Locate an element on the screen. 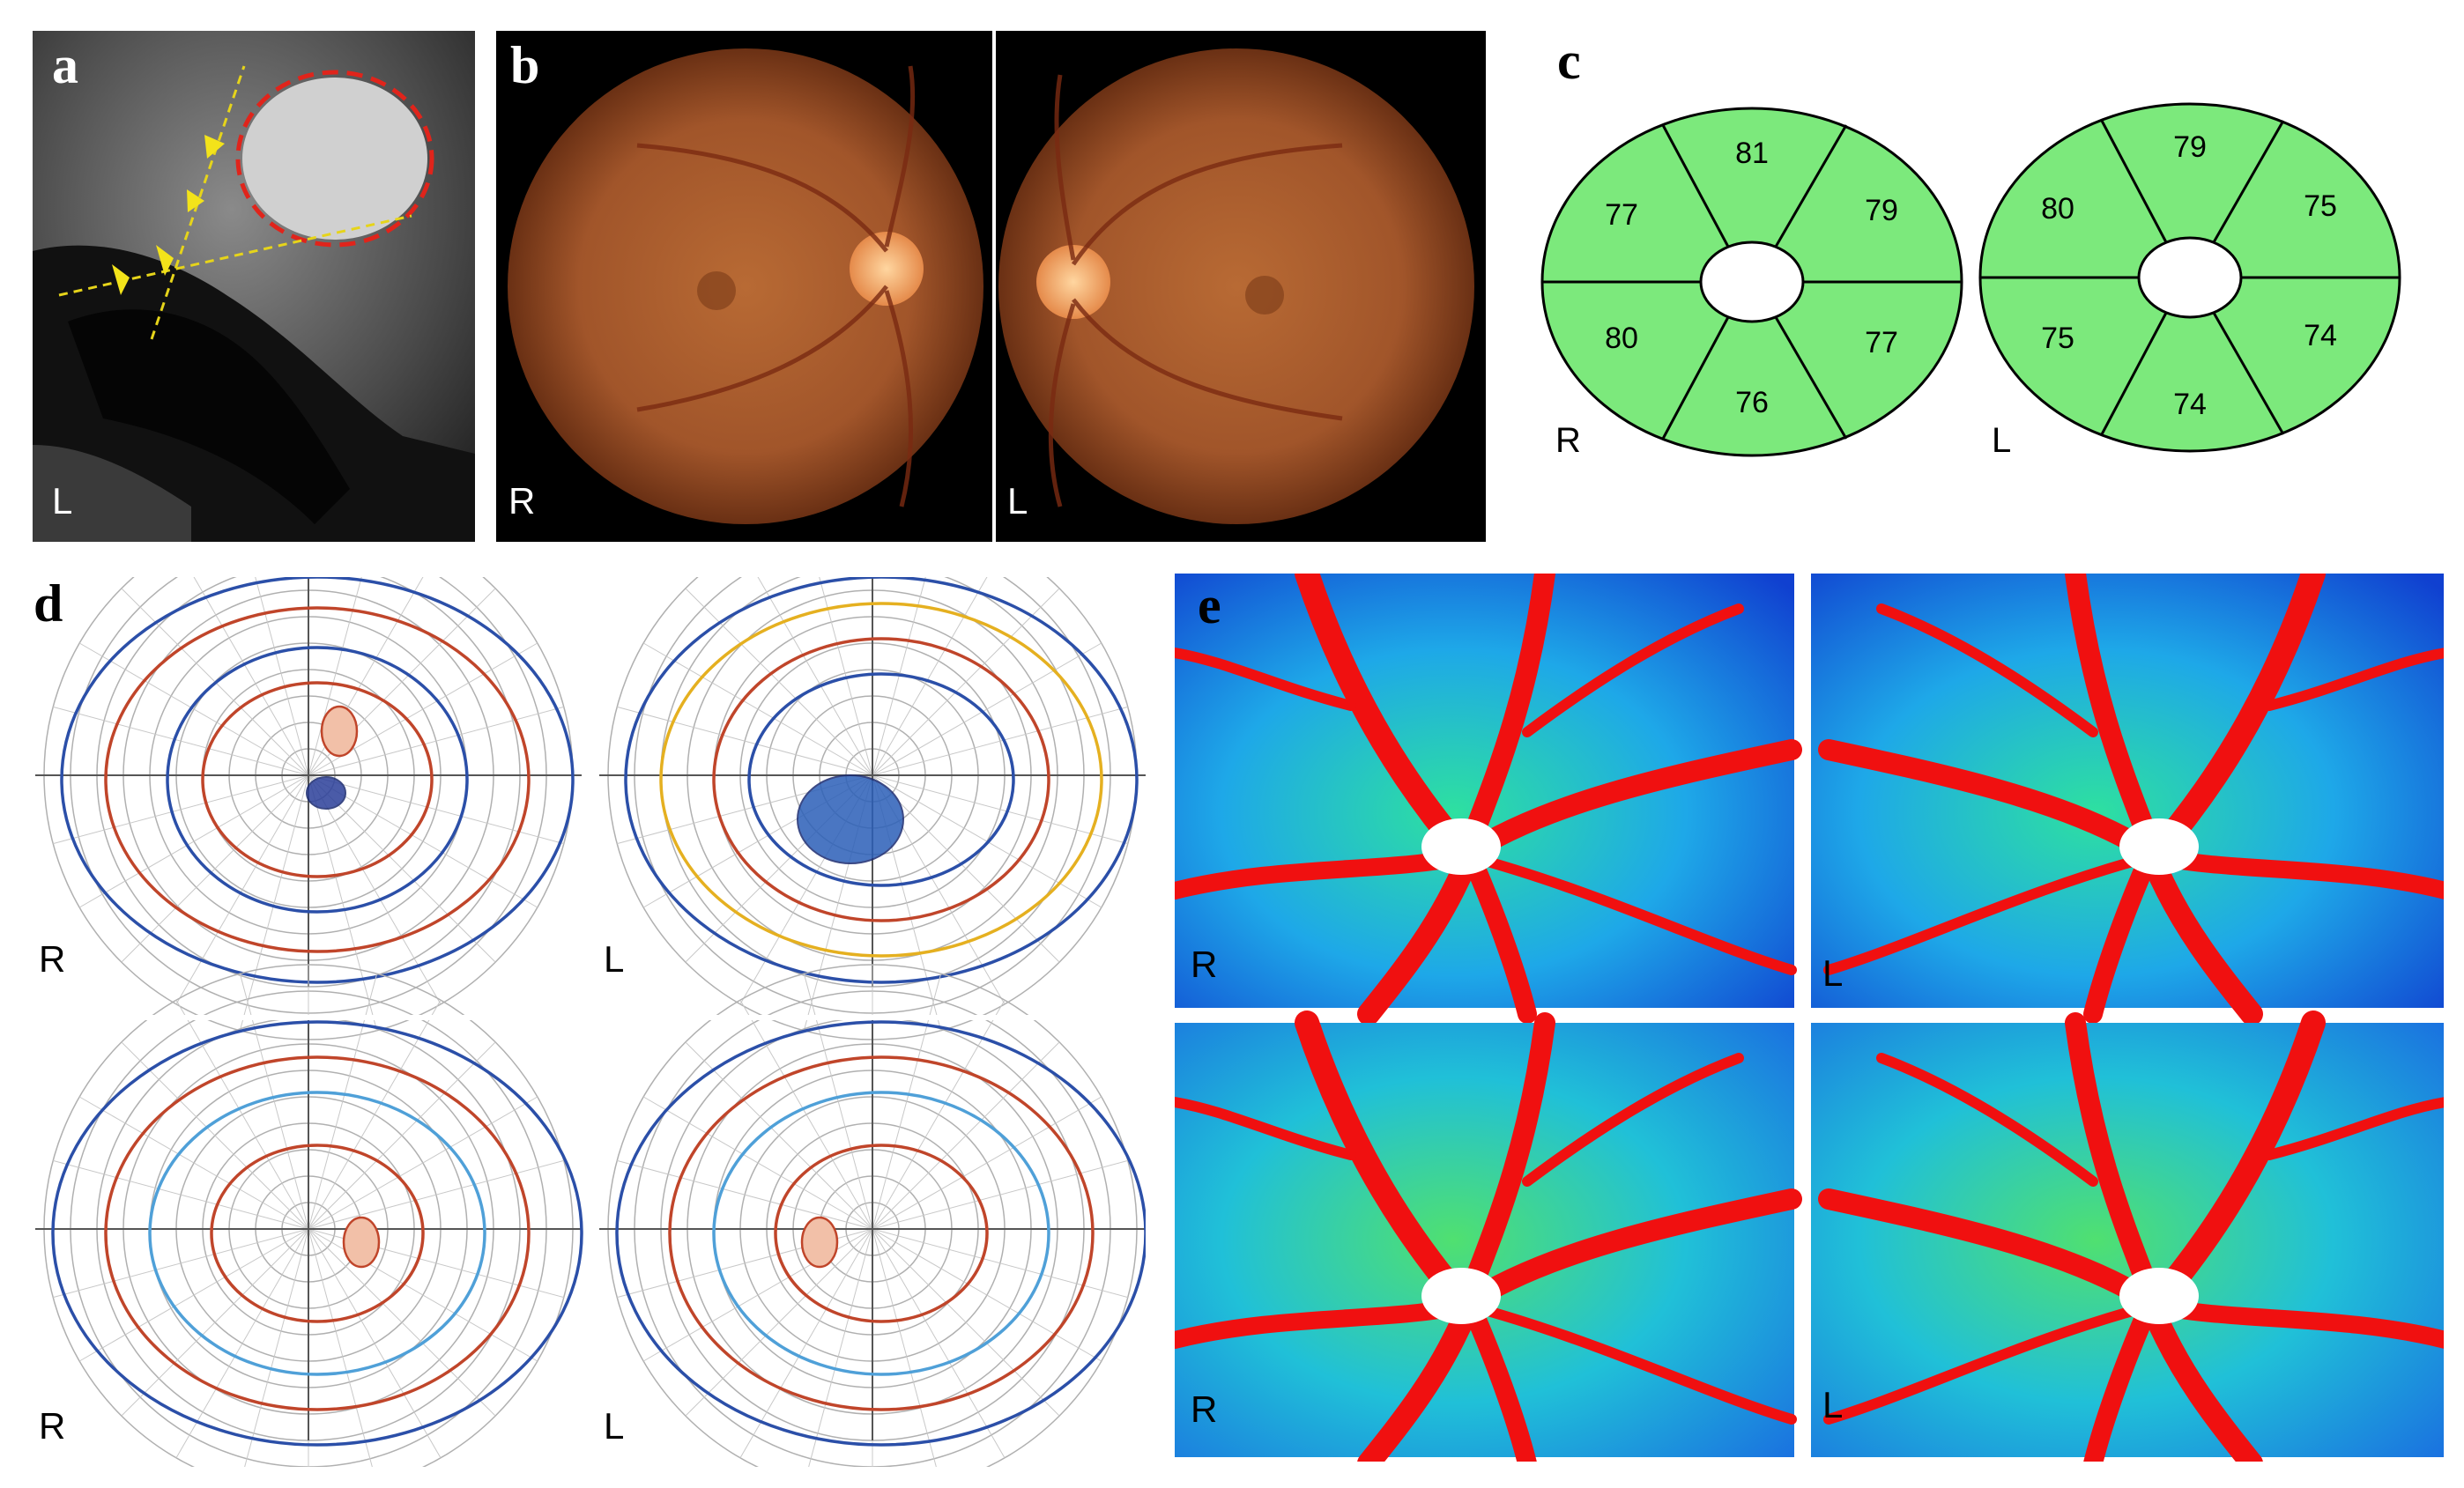  perimetry-right-bottom is located at coordinates (309, 1215).